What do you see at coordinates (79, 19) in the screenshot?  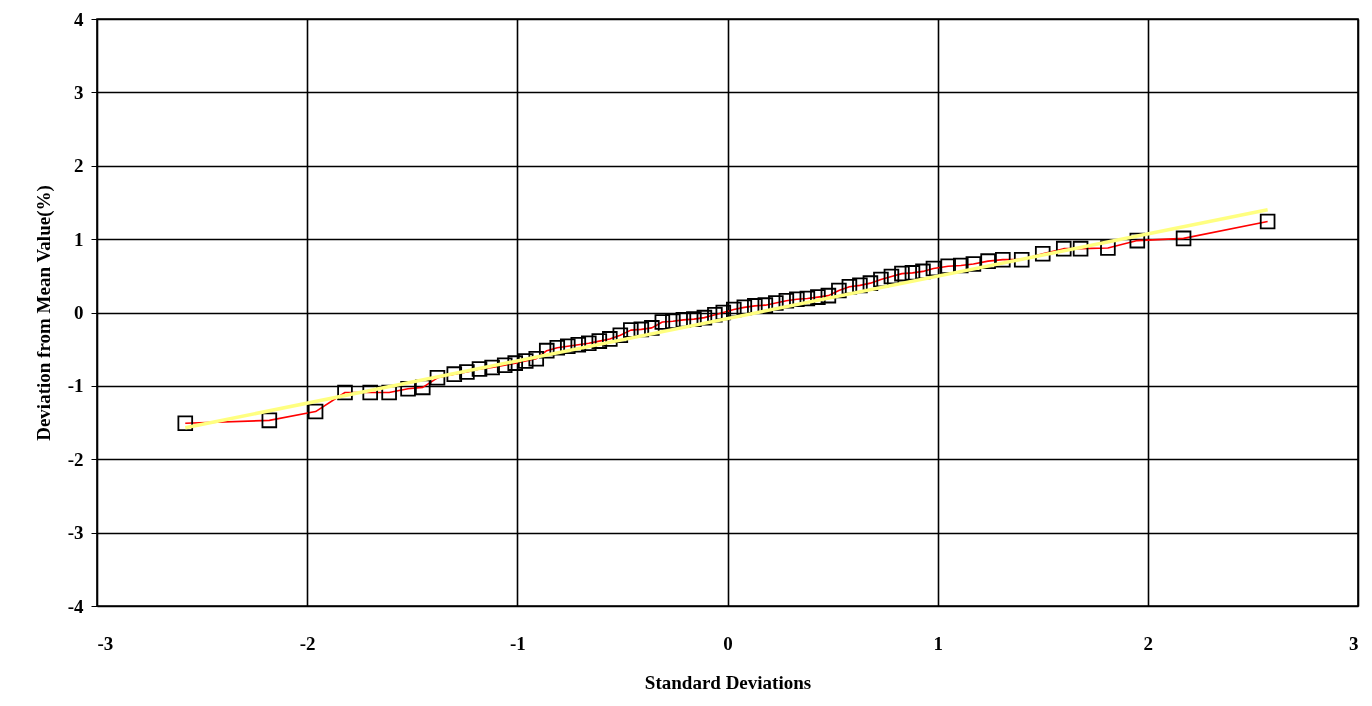 I see `y-tick-label: 4` at bounding box center [79, 19].